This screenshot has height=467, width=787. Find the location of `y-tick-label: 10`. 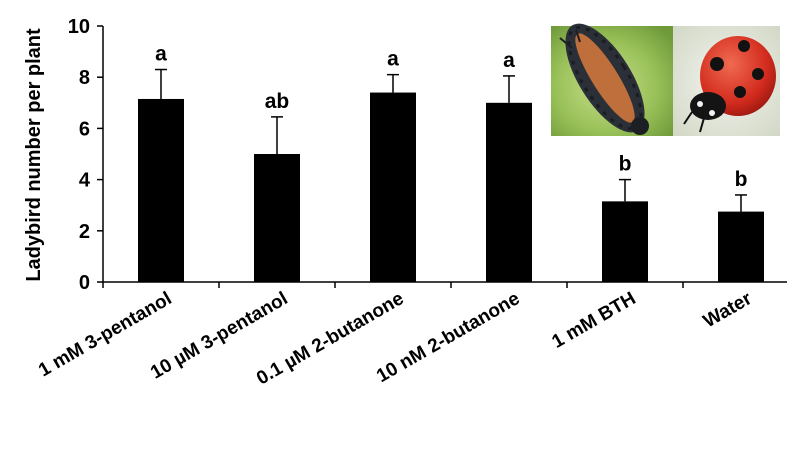

y-tick-label: 10 is located at coordinates (79, 27).